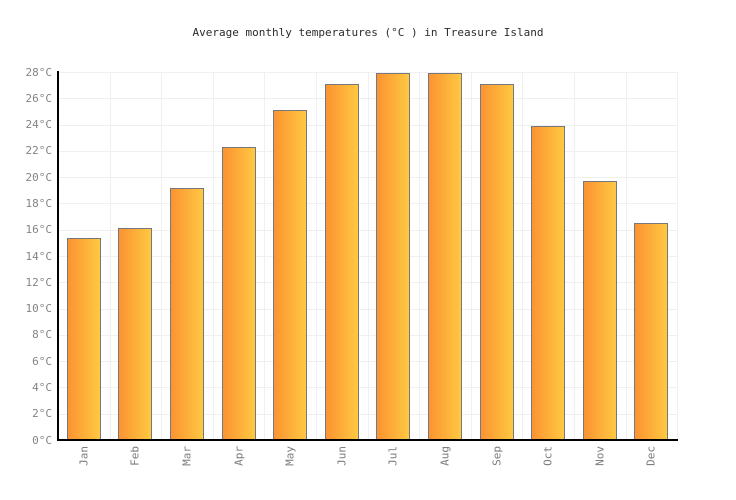  Describe the element at coordinates (42, 387) in the screenshot. I see `y-tick-label: 4°C` at that location.